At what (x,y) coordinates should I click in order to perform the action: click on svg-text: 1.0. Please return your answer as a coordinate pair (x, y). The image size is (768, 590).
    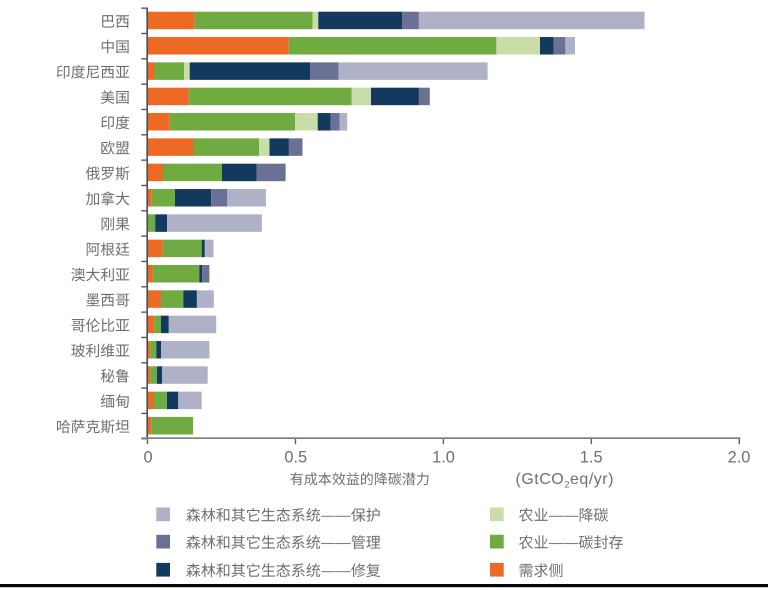
    Looking at the image, I should click on (443, 457).